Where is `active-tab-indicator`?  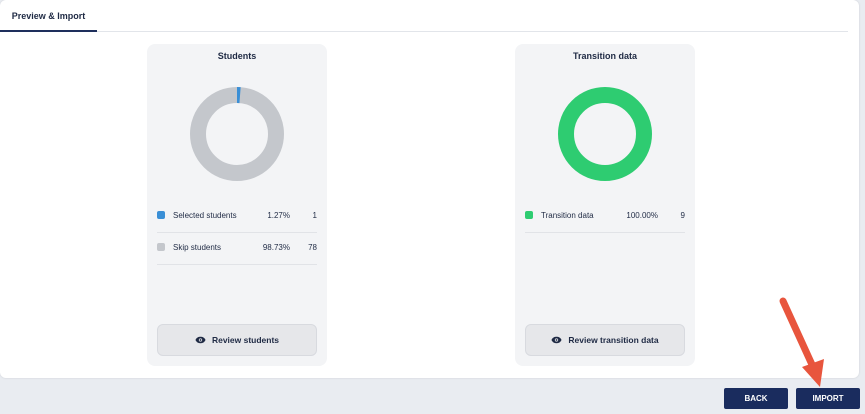 active-tab-indicator is located at coordinates (48, 31).